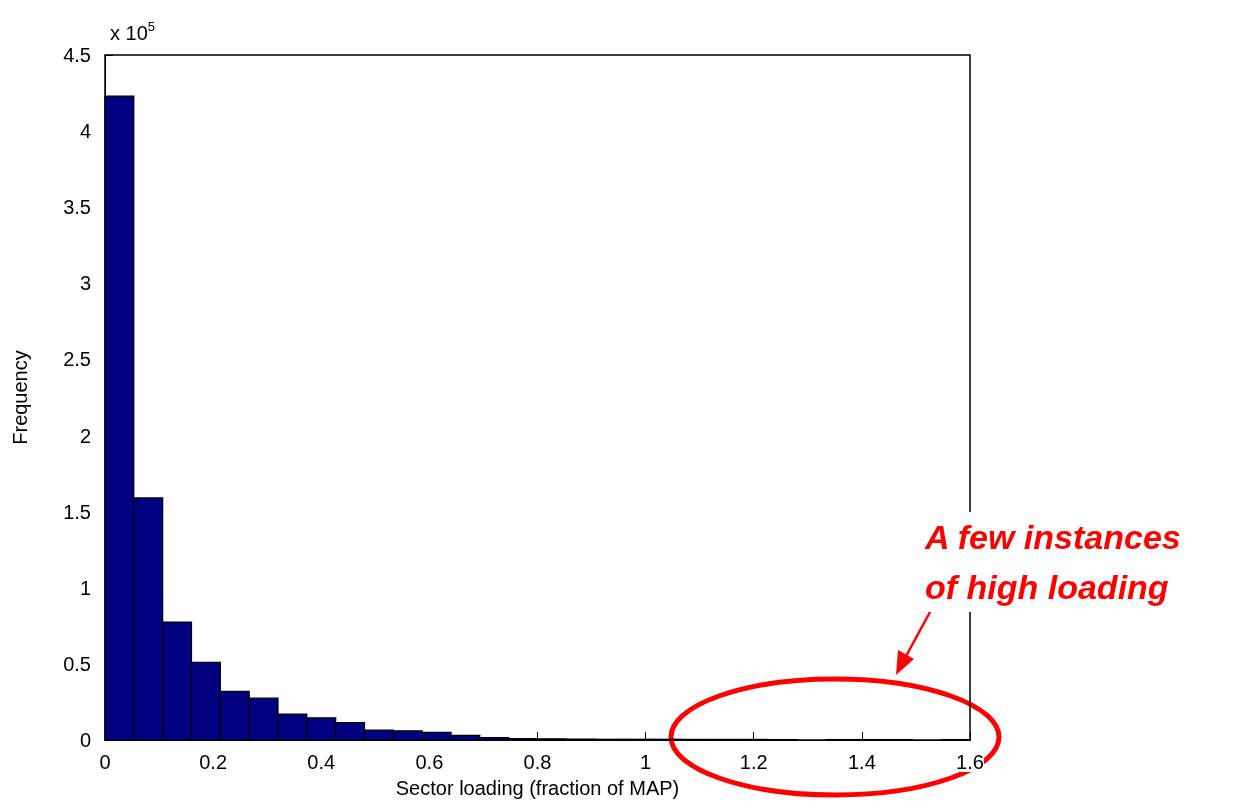 This screenshot has width=1252, height=809. I want to click on y-tick-label: 2.5, so click(77, 359).